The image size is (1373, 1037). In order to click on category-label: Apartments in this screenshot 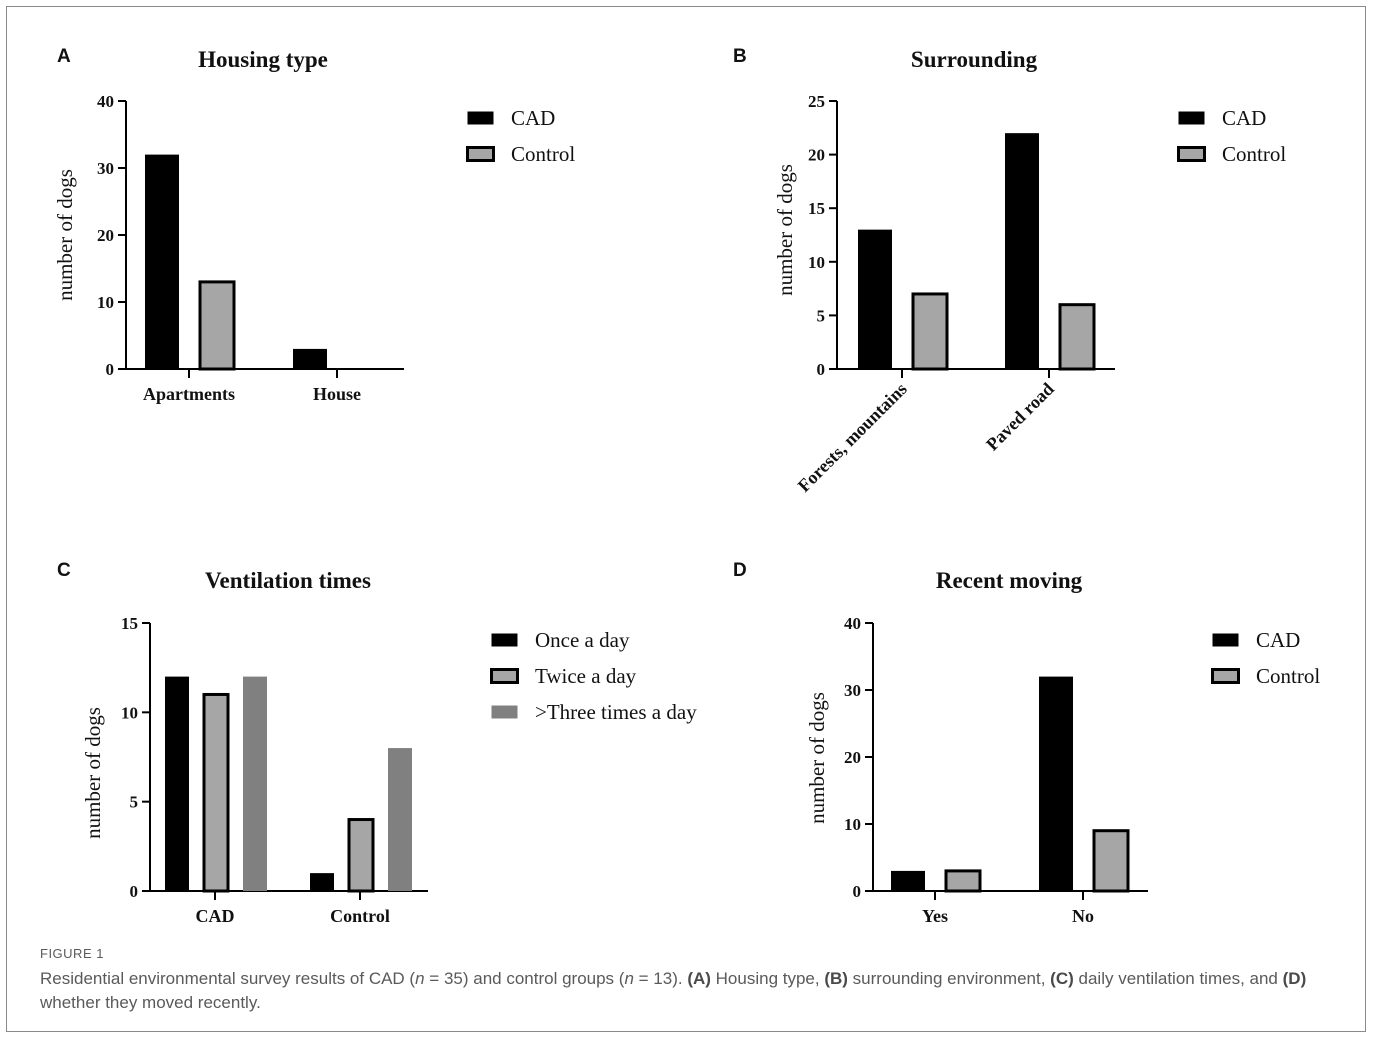, I will do `click(189, 394)`.